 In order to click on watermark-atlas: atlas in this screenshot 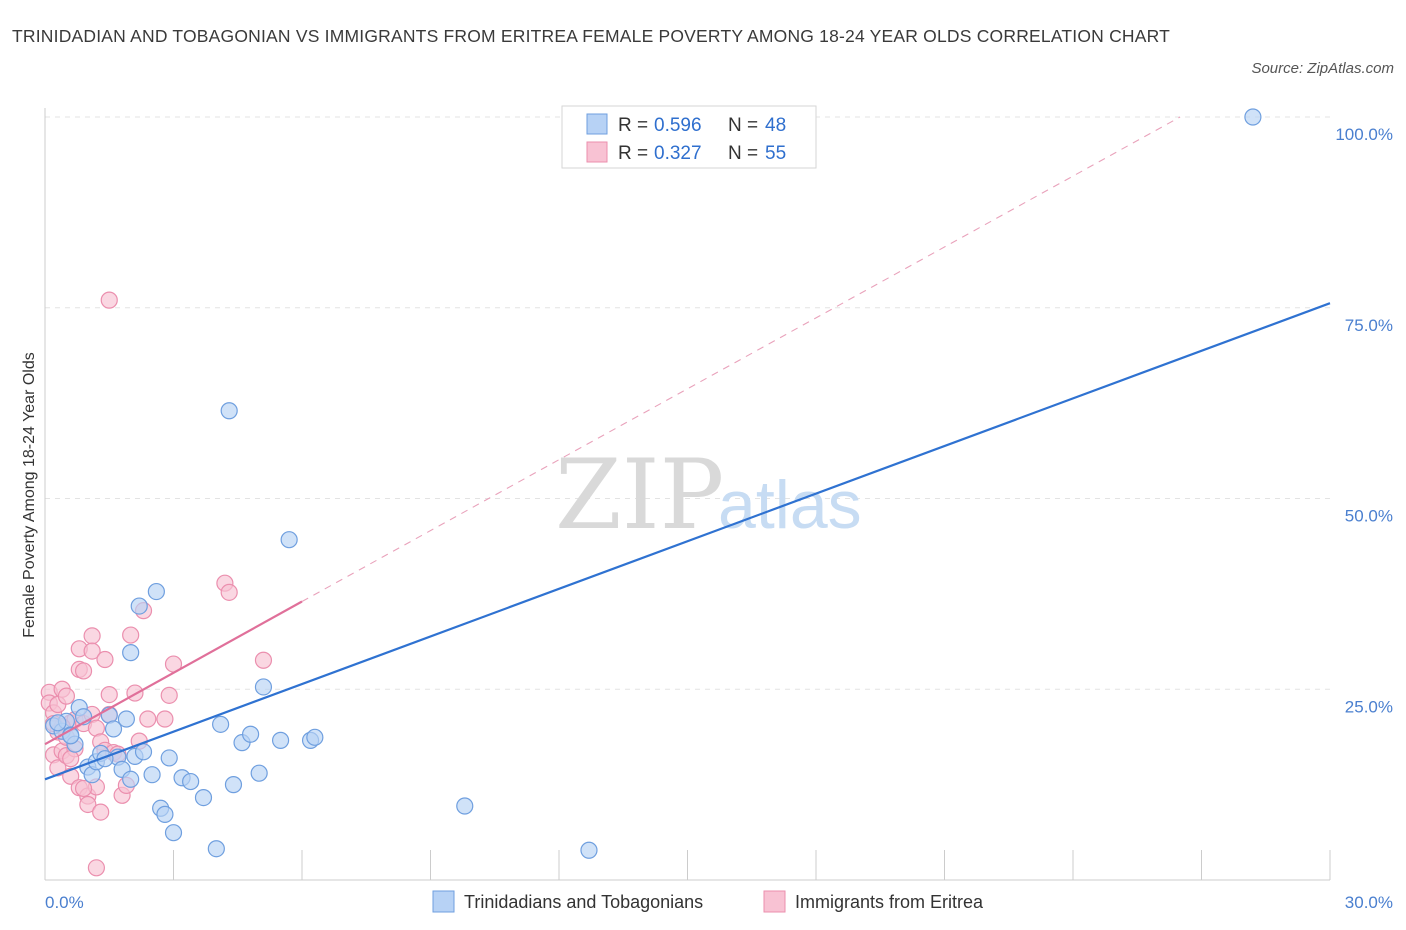, I will do `click(790, 505)`.